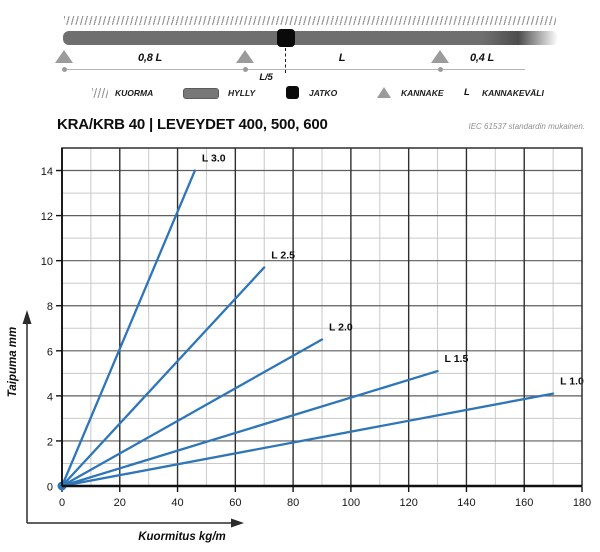 The height and width of the screenshot is (552, 600). I want to click on series-label: L 3.0, so click(214, 159).